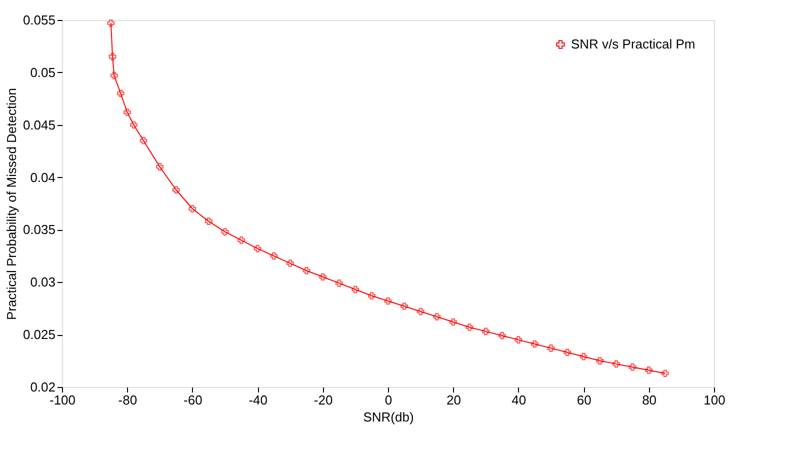  Describe the element at coordinates (258, 400) in the screenshot. I see `x-tick-label: -40` at that location.